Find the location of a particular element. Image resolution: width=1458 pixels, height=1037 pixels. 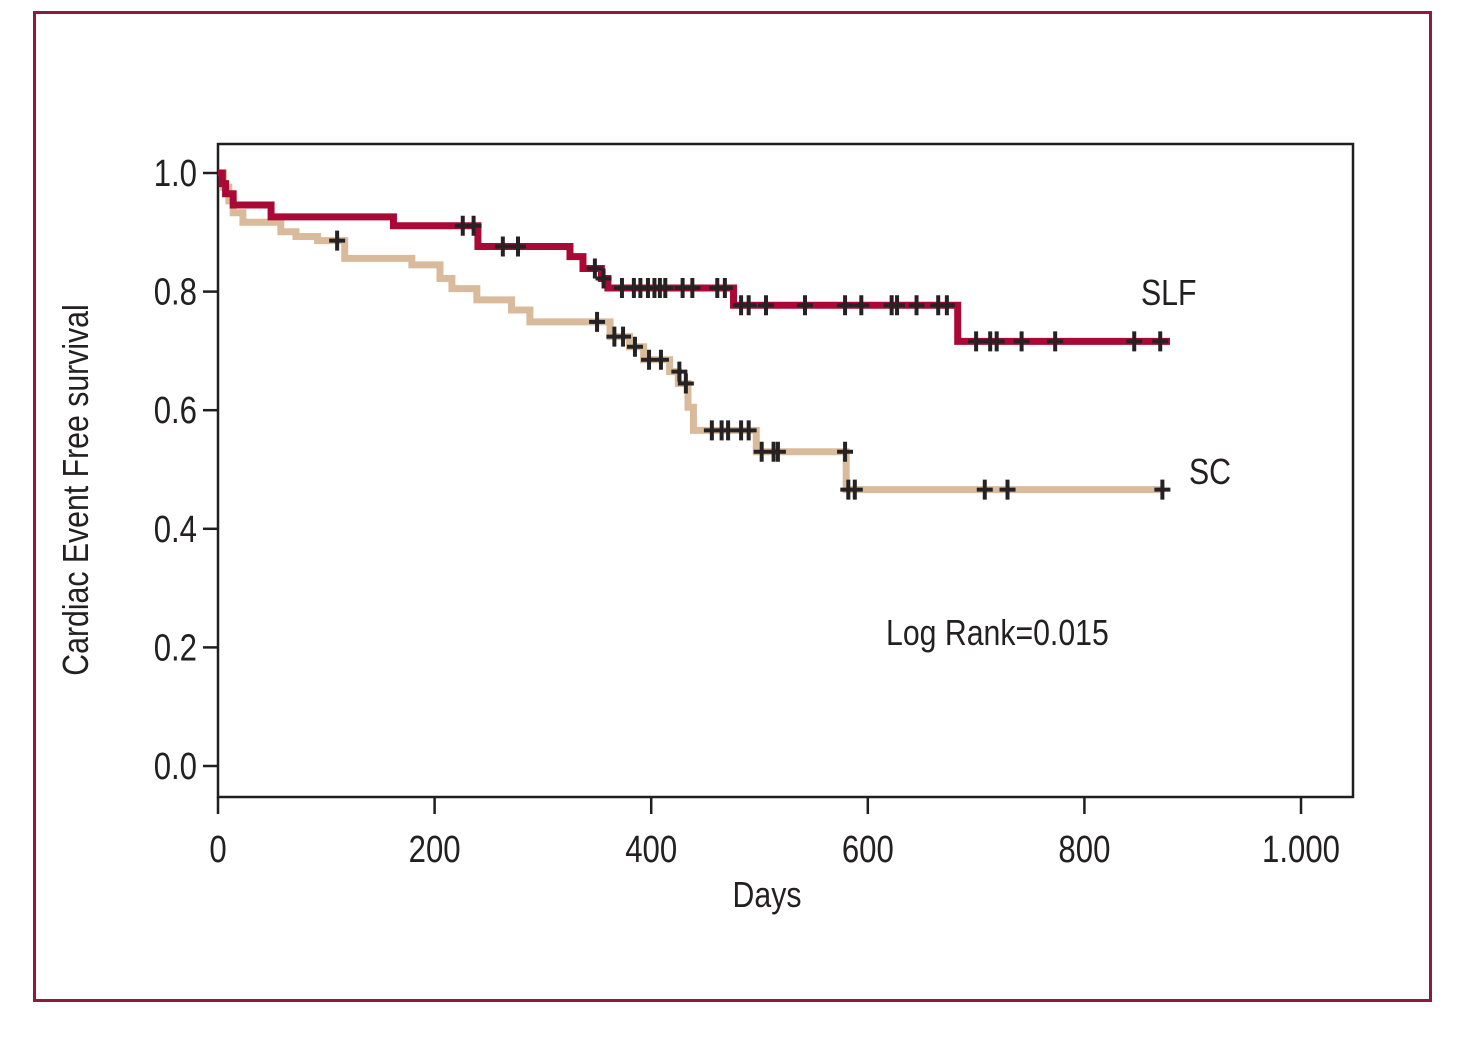

x-tick-label: 400 is located at coordinates (651, 850).